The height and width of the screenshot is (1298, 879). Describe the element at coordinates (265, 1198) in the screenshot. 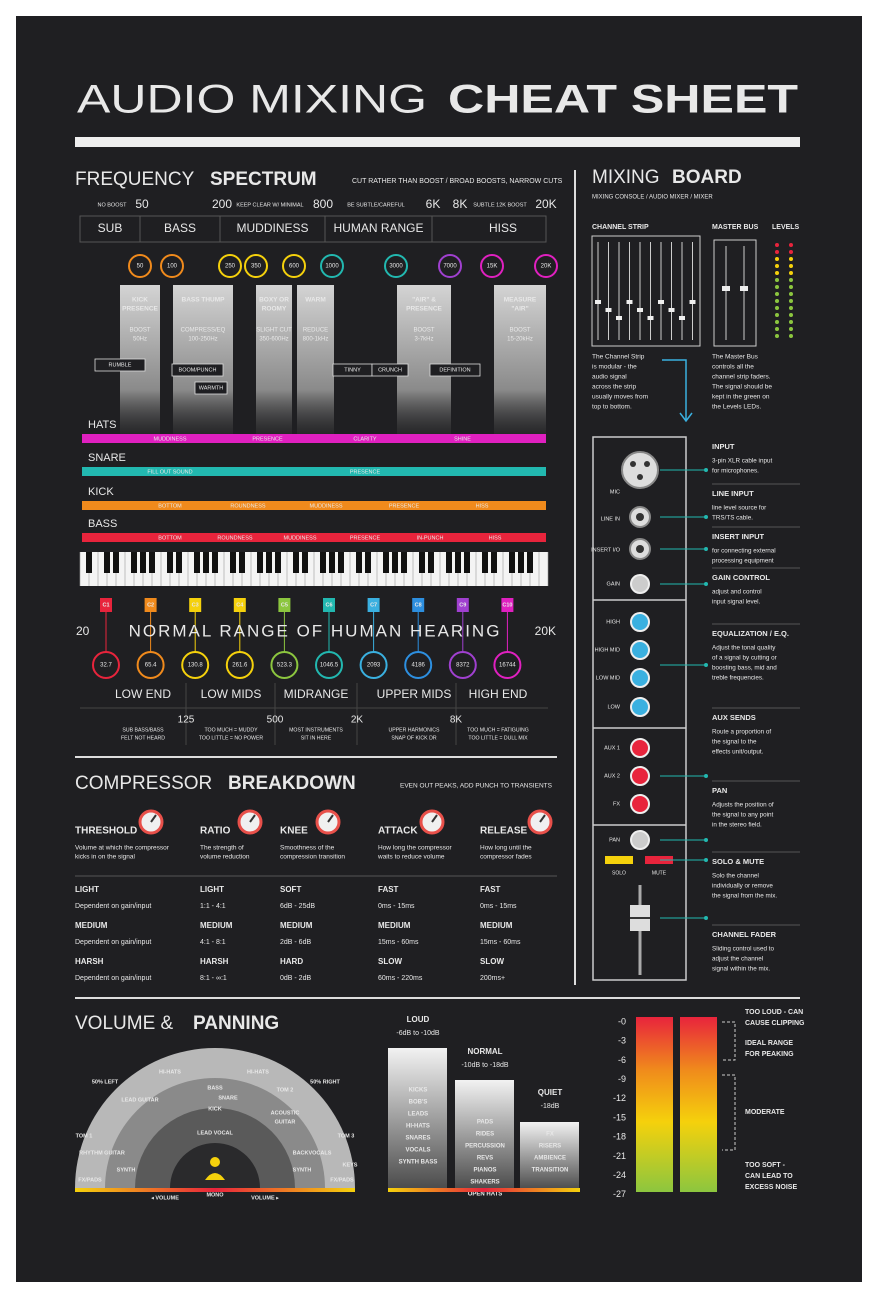

I see `label: VOLUME ▸` at that location.